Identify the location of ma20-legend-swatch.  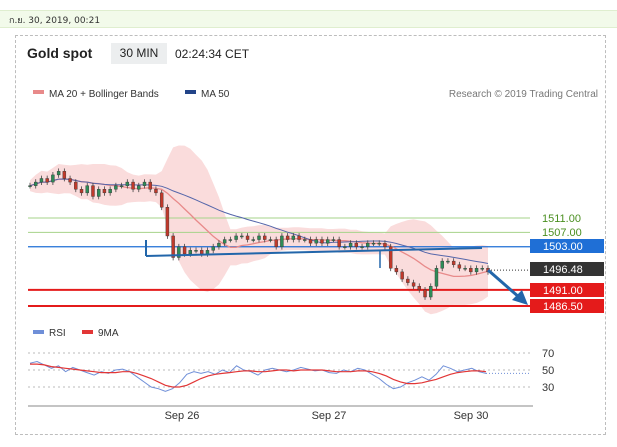
(38, 92).